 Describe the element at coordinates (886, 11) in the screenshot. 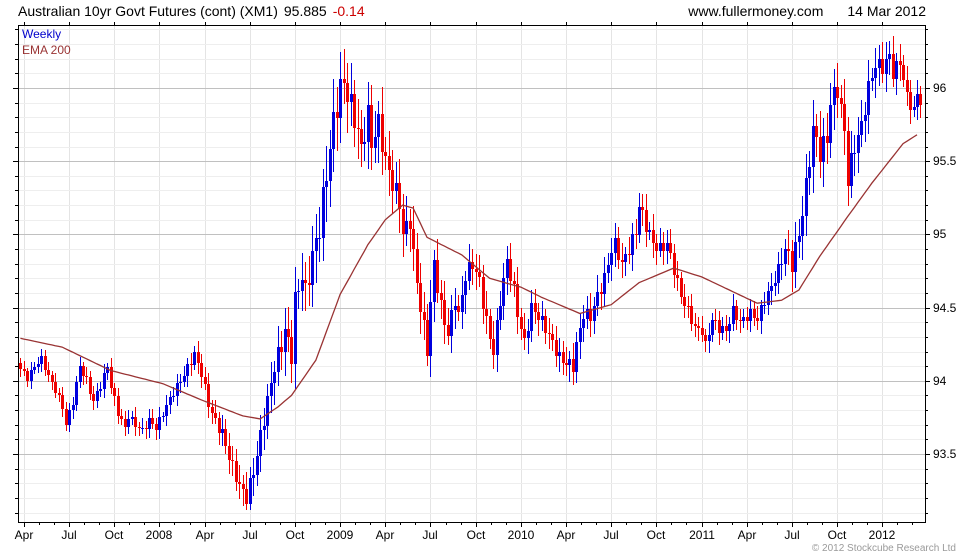

I see `chart-date: 14 Mar 2012` at that location.